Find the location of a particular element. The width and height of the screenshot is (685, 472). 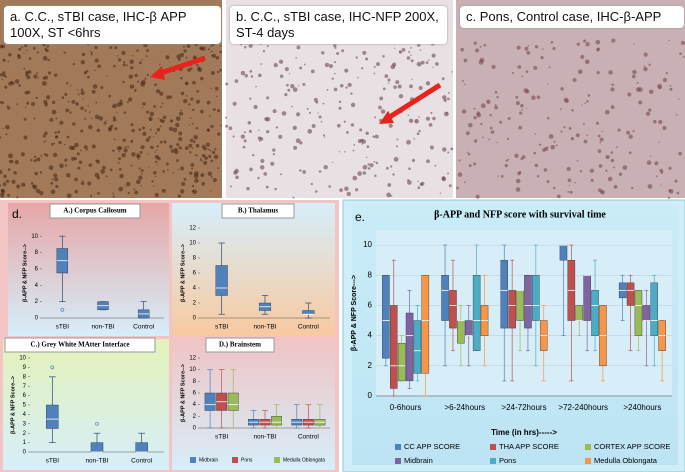

x-tick-label: >6-24hours is located at coordinates (464, 407).